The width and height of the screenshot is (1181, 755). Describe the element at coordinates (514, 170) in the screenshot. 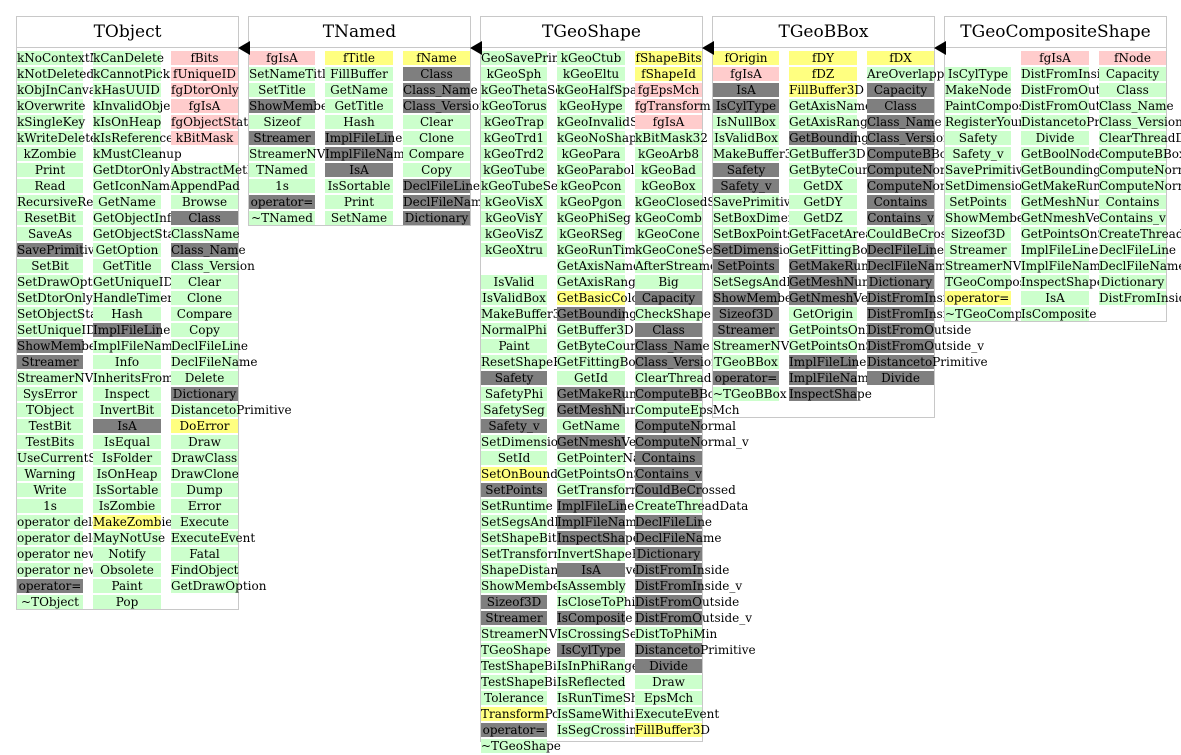

I see `member-cell: kGeoTube` at that location.